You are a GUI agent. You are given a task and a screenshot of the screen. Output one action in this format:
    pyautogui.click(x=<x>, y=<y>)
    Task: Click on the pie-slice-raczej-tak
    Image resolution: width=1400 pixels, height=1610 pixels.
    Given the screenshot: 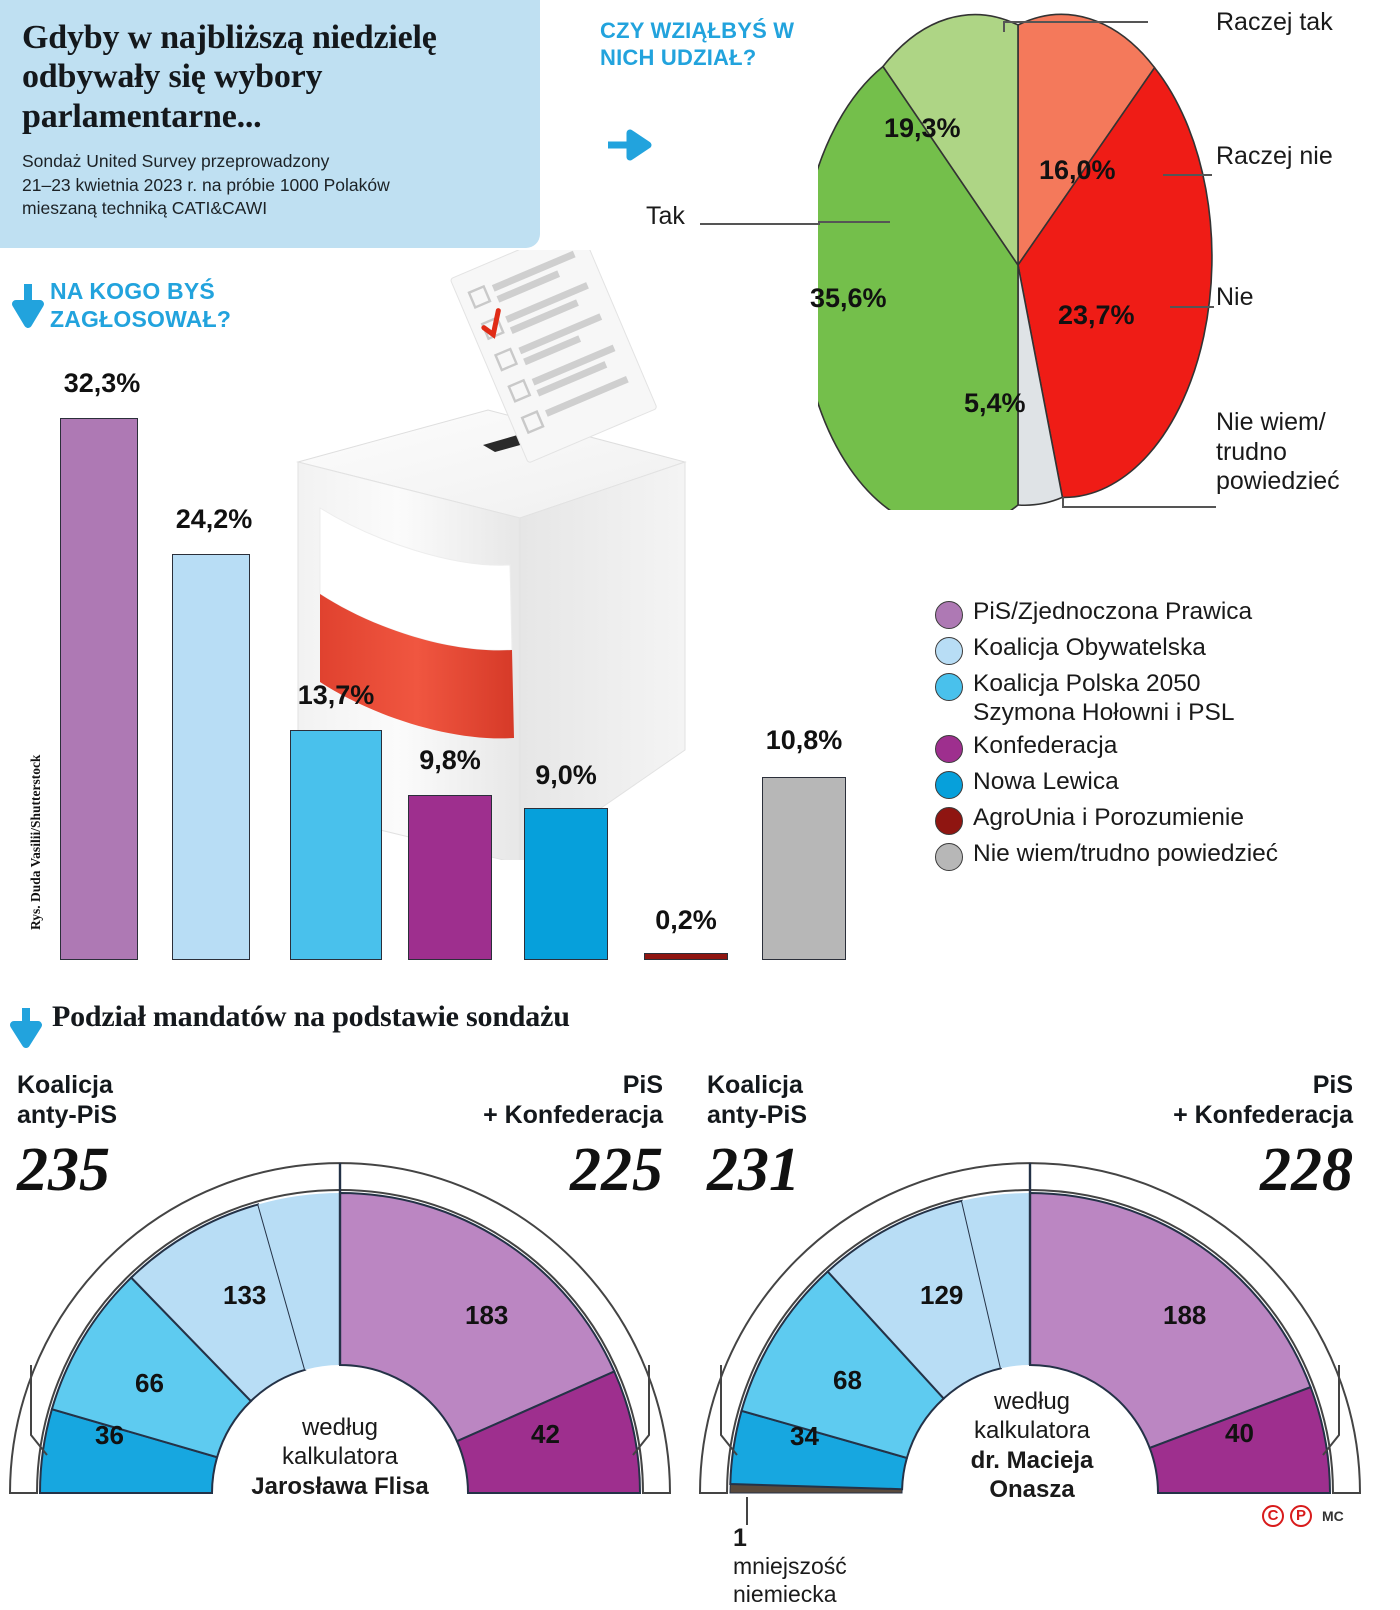 What is the action you would take?
    pyautogui.click(x=950, y=140)
    